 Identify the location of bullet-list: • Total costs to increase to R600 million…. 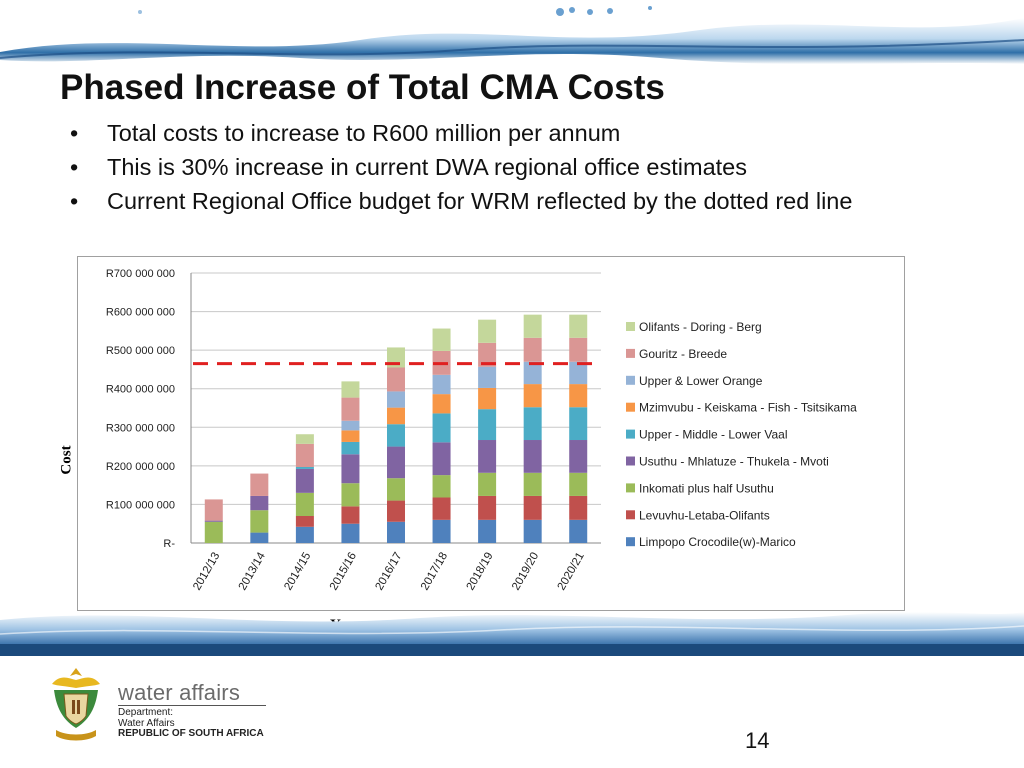
(520, 171).